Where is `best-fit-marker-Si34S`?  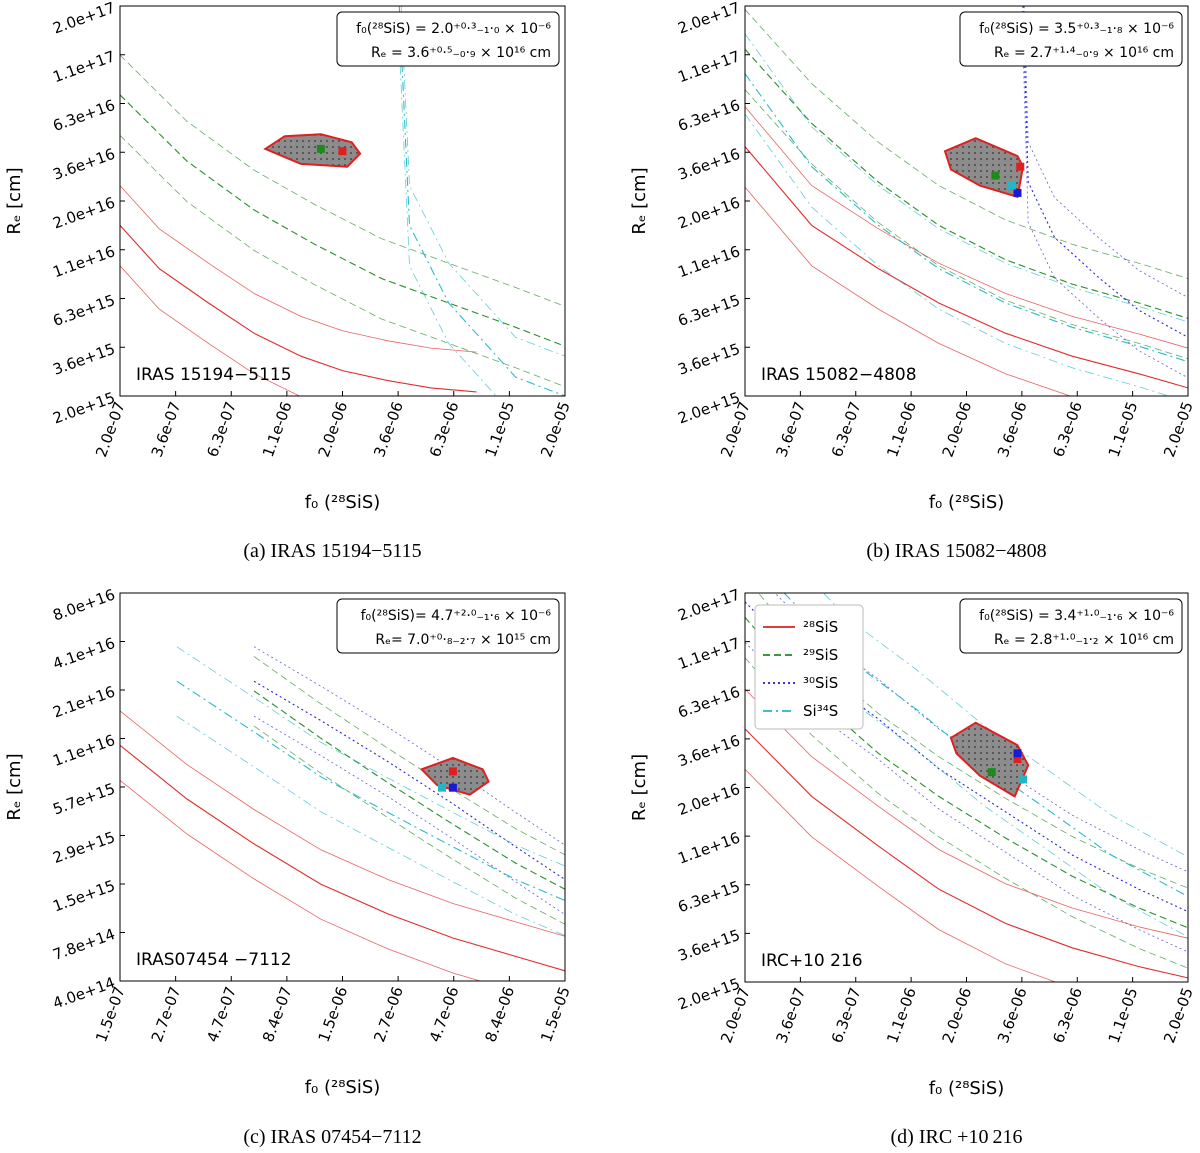
best-fit-marker-Si34S is located at coordinates (1023, 779).